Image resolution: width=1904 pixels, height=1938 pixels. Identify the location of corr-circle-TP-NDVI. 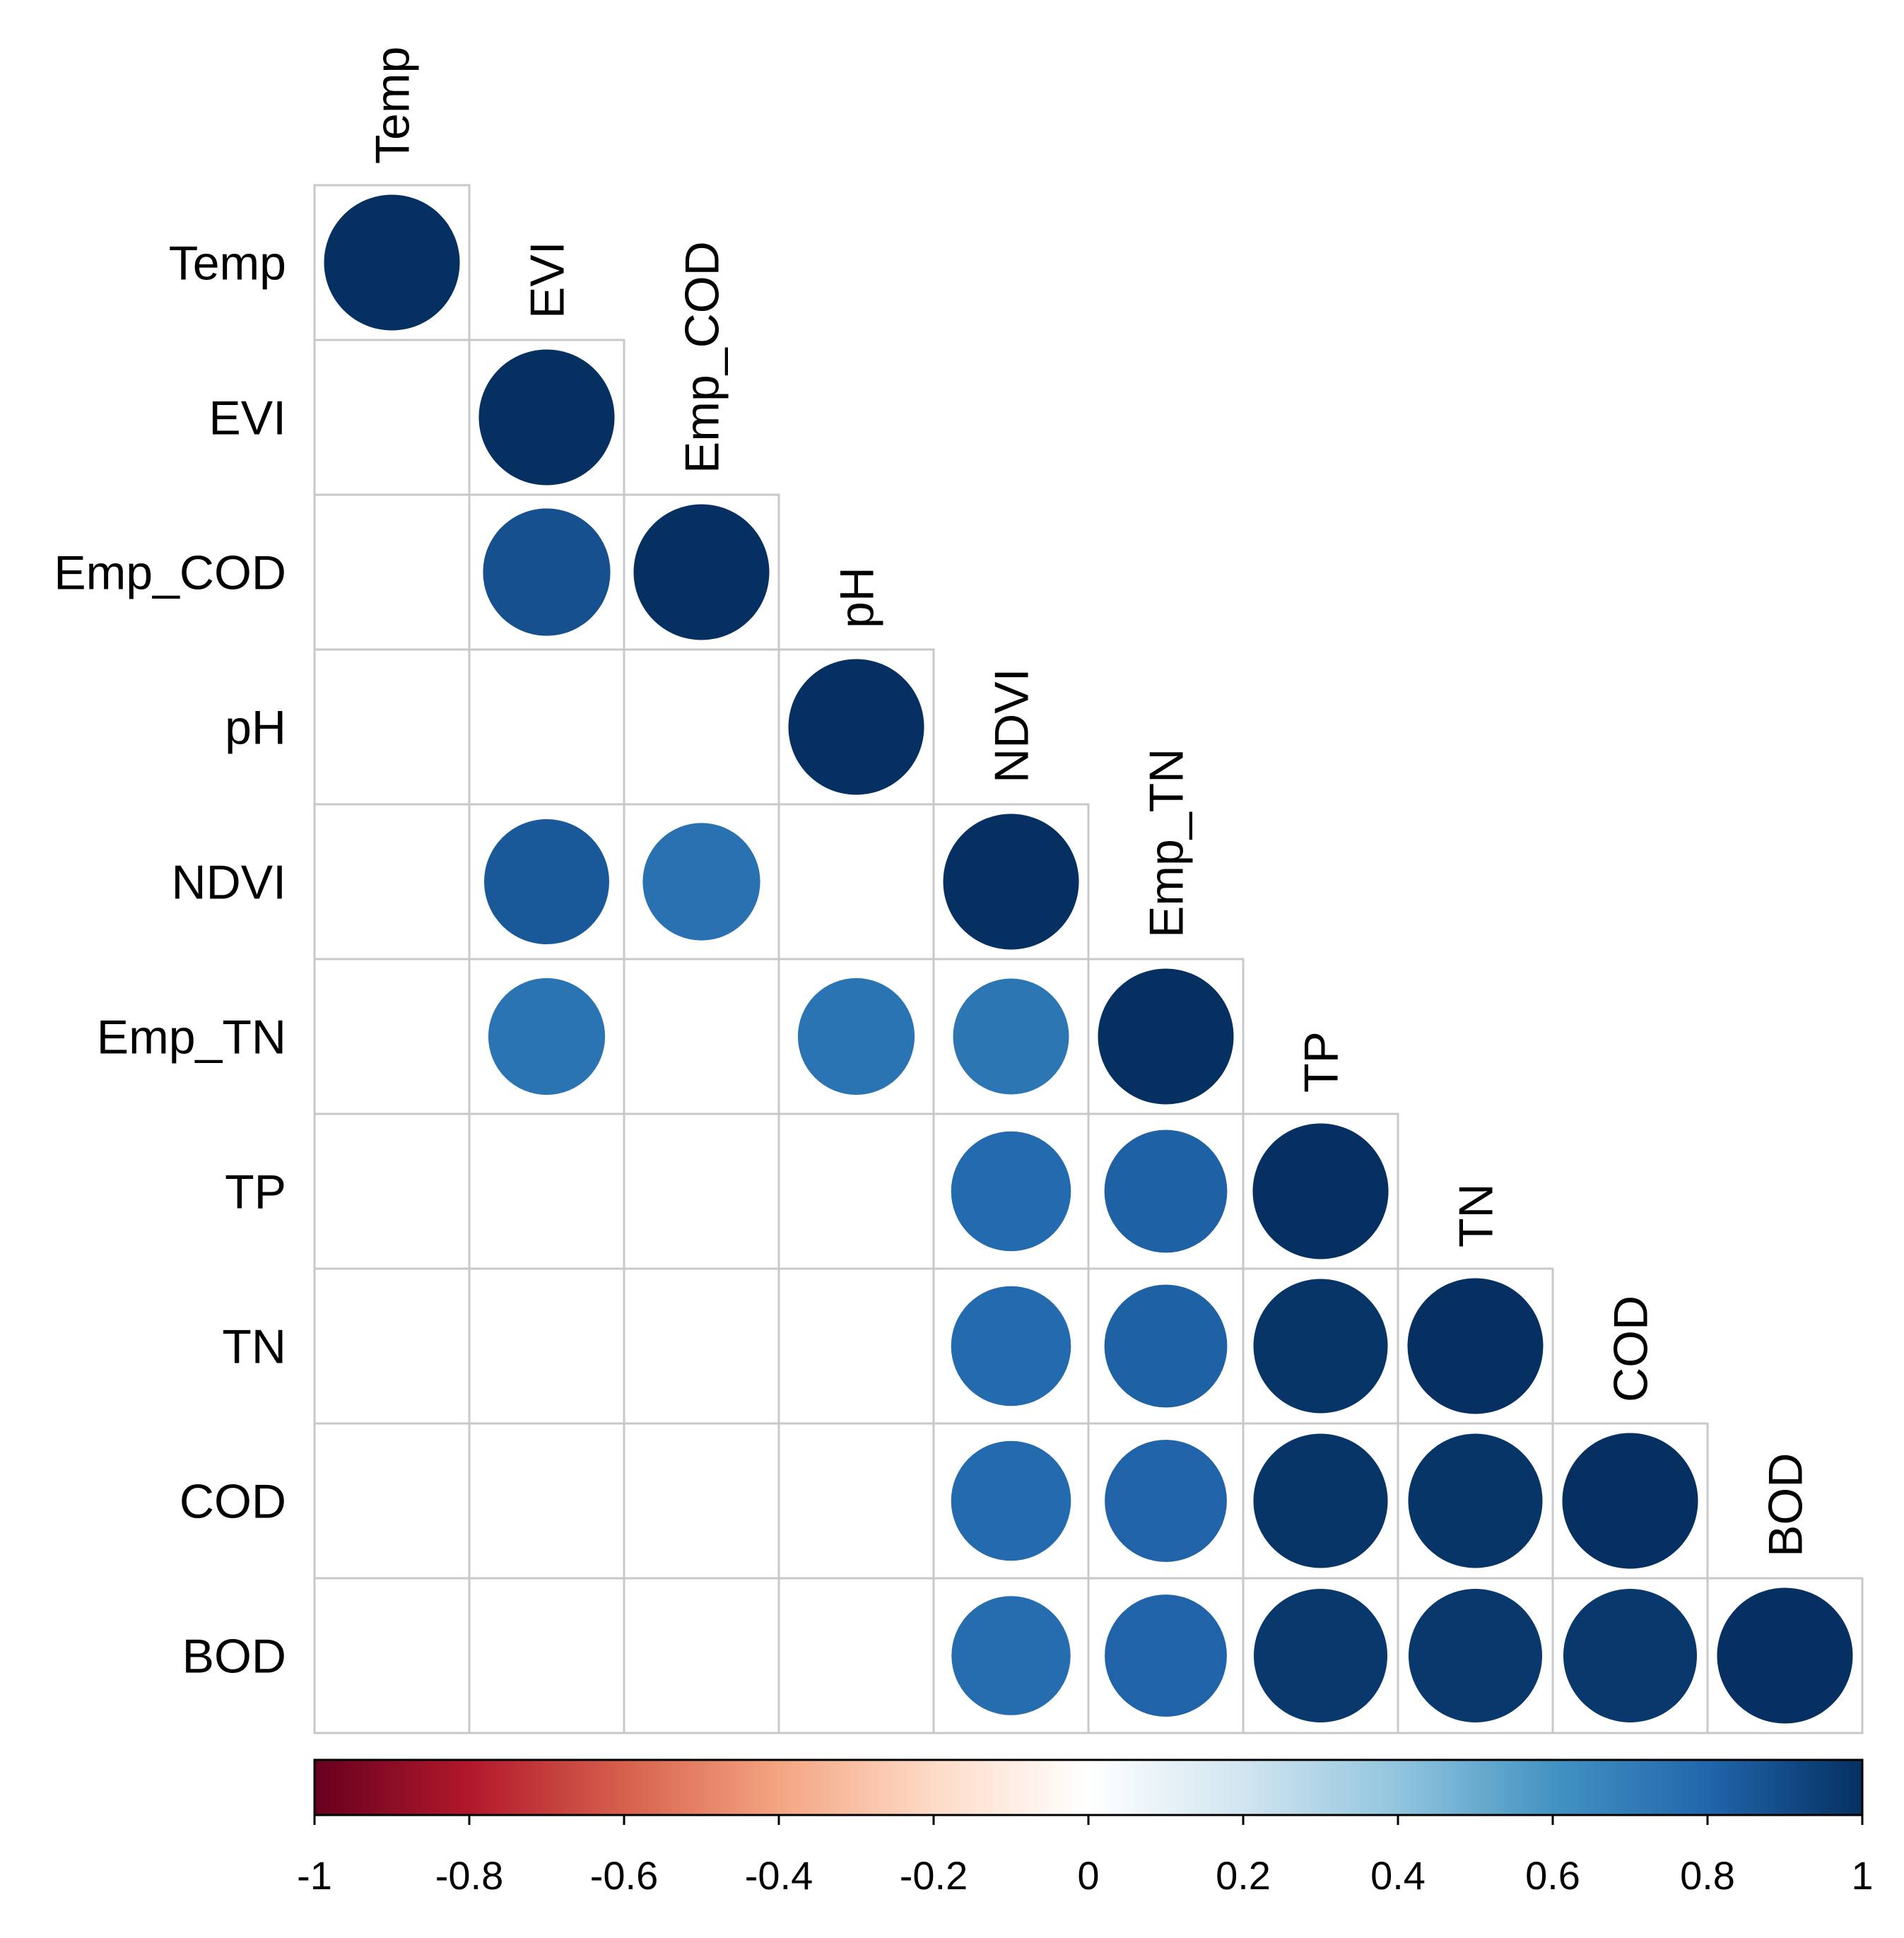
(1011, 1191).